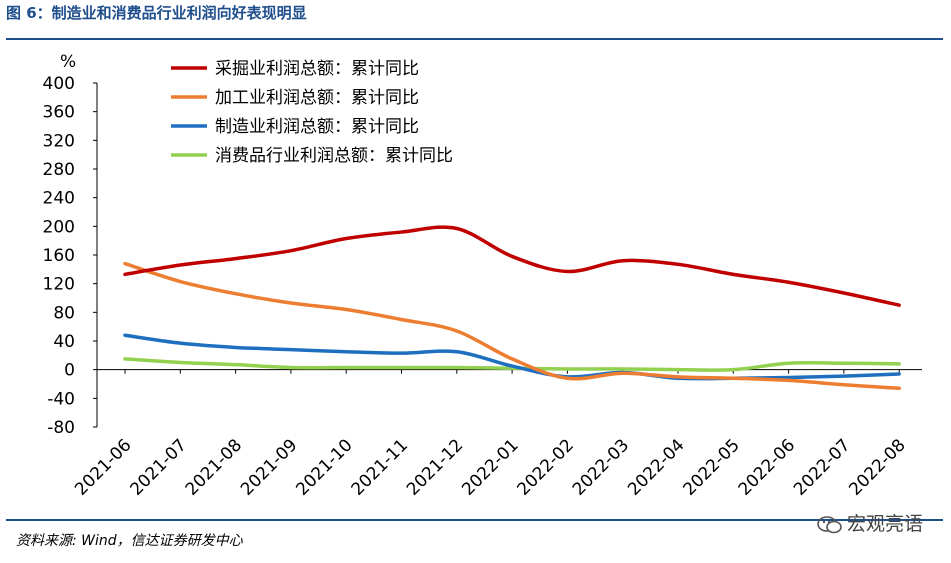 The image size is (951, 563). I want to click on x-tick-label: 2021-06, so click(103, 467).